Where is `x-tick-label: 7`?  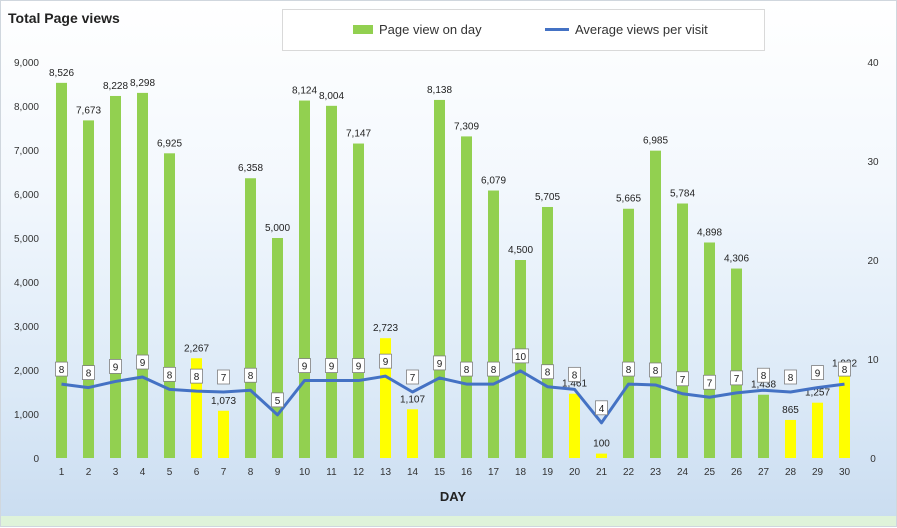 x-tick-label: 7 is located at coordinates (224, 472).